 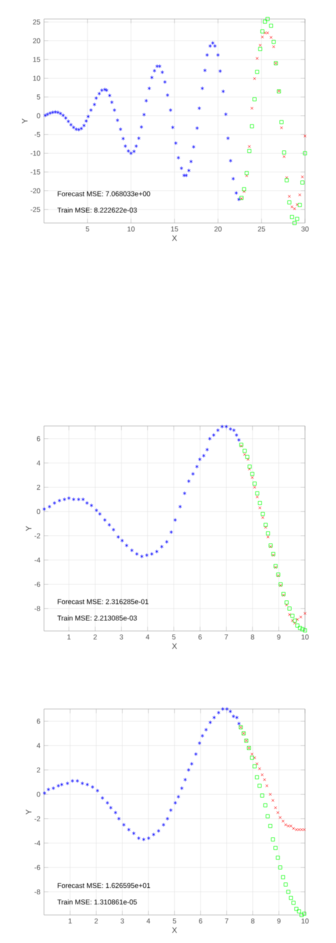 I want to click on x-axis-title: X, so click(x=174, y=930).